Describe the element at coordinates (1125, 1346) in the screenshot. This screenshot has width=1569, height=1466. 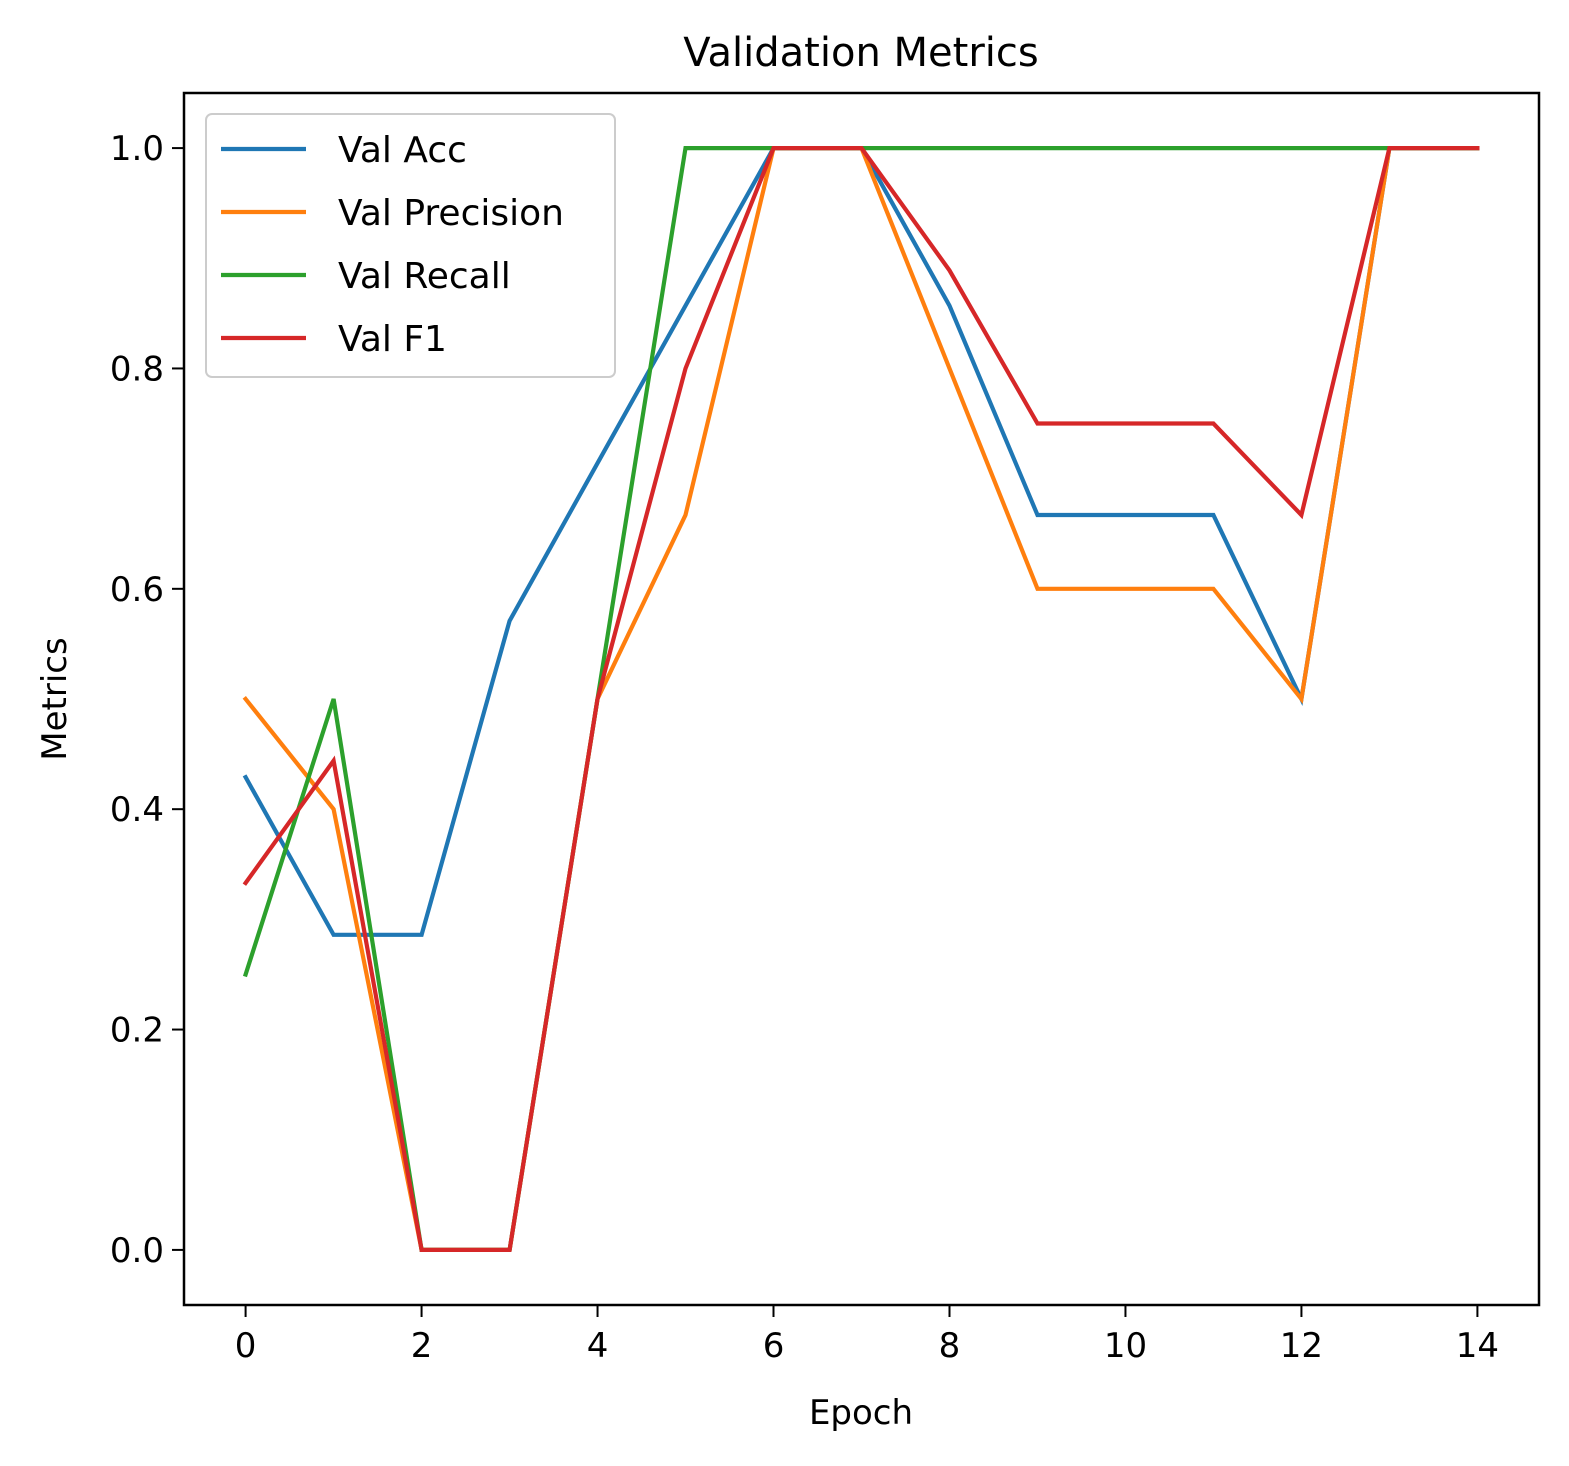
I see `x-tick-label: 10` at that location.